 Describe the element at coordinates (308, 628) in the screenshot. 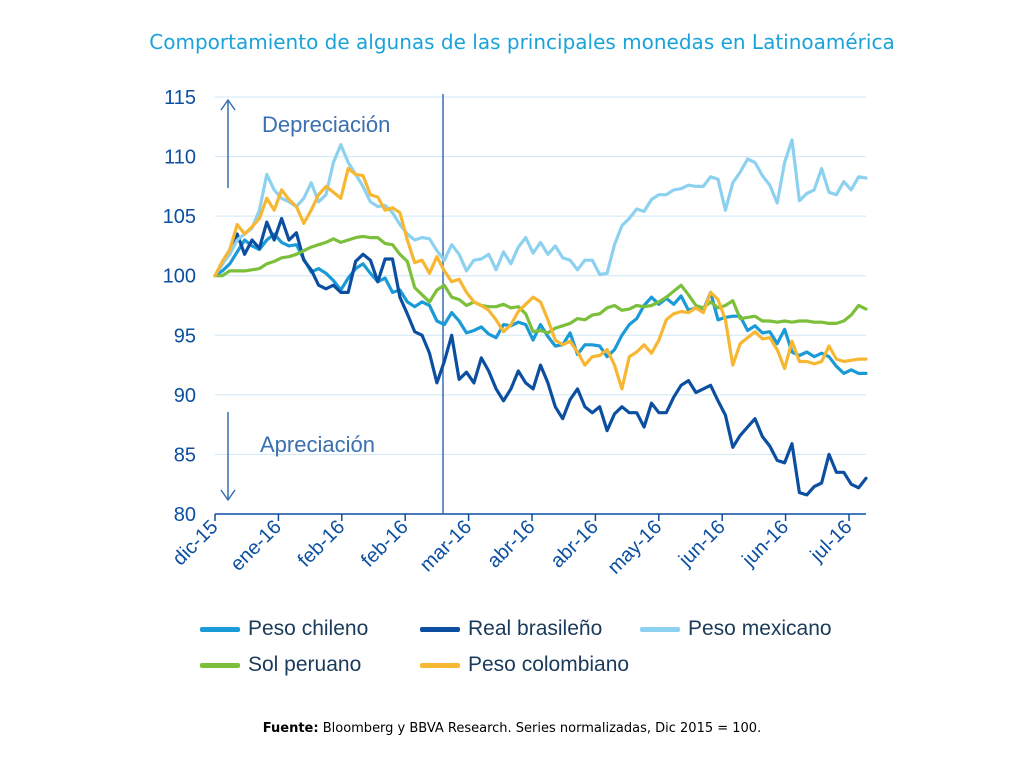

I see `legend-label: Peso chileno` at that location.